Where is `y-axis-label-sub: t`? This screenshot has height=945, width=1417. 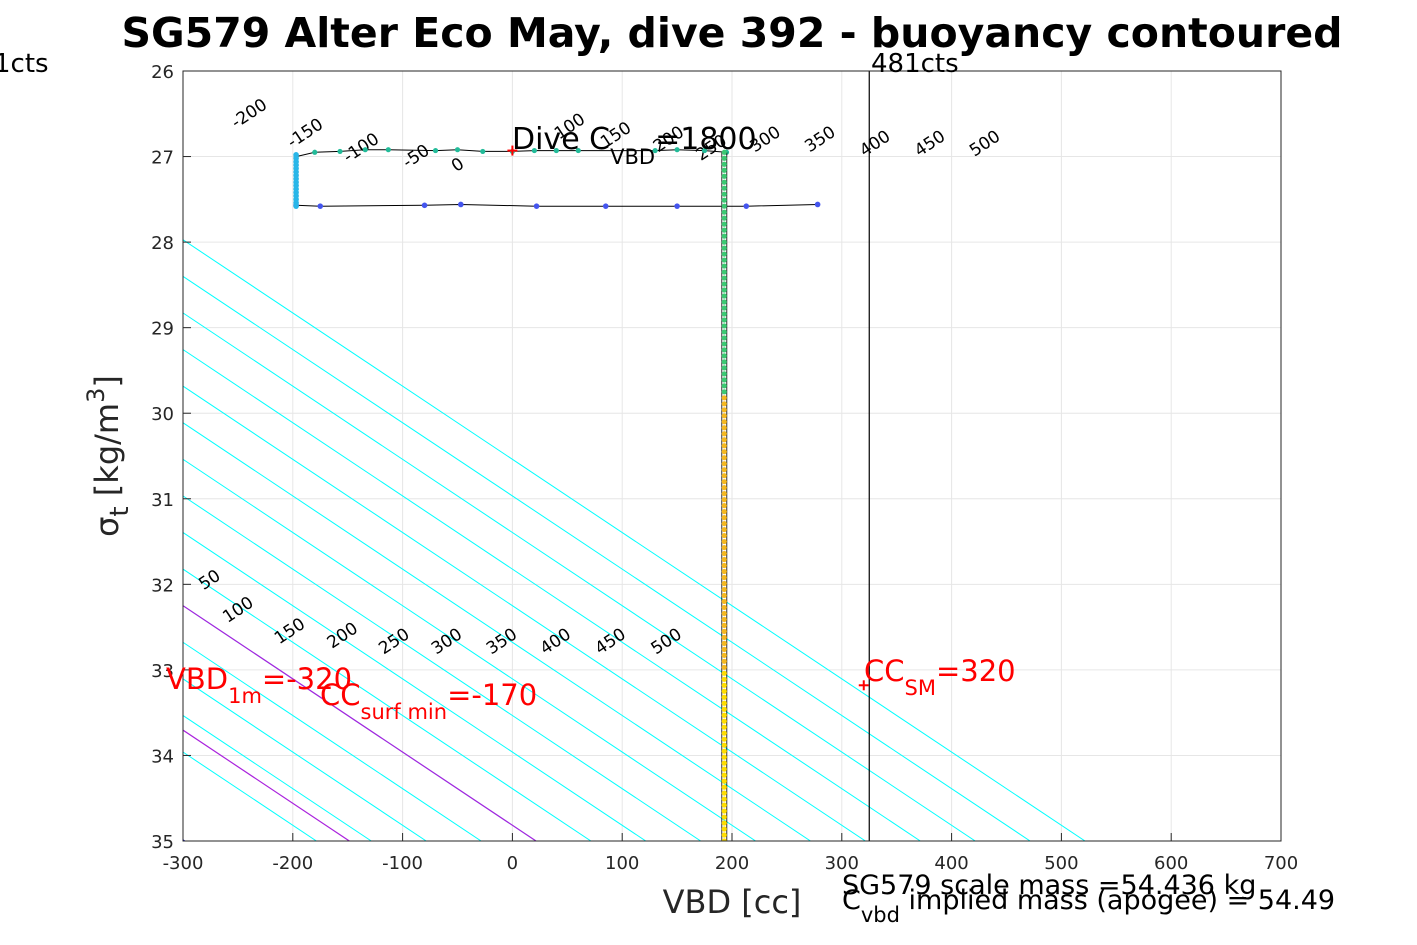
y-axis-label-sub: t is located at coordinates (120, 511).